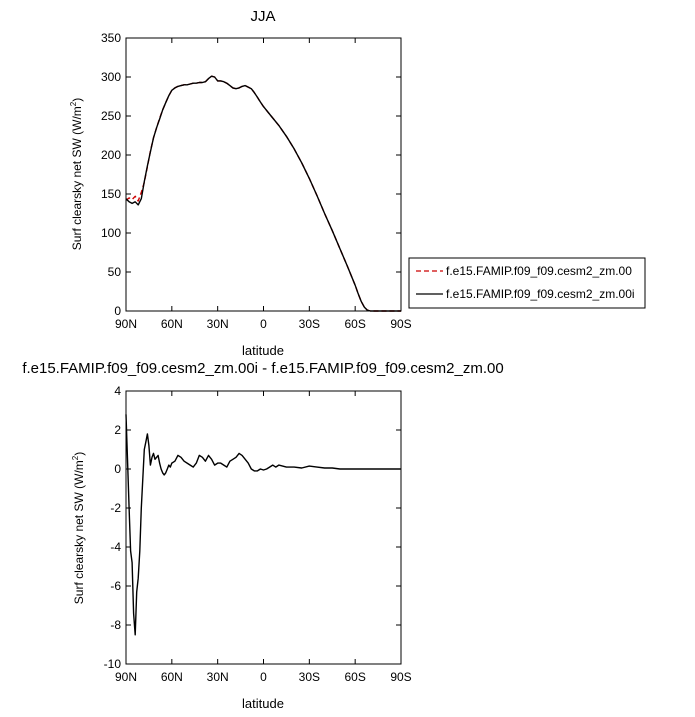 This screenshot has width=695, height=717. I want to click on y-tick-label: -2, so click(115, 508).